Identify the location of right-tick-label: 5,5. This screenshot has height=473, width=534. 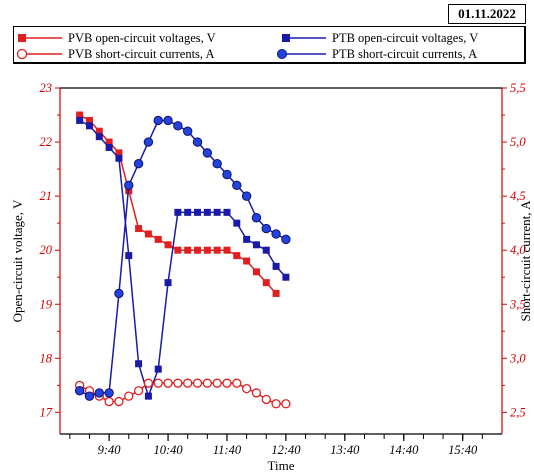
(518, 88).